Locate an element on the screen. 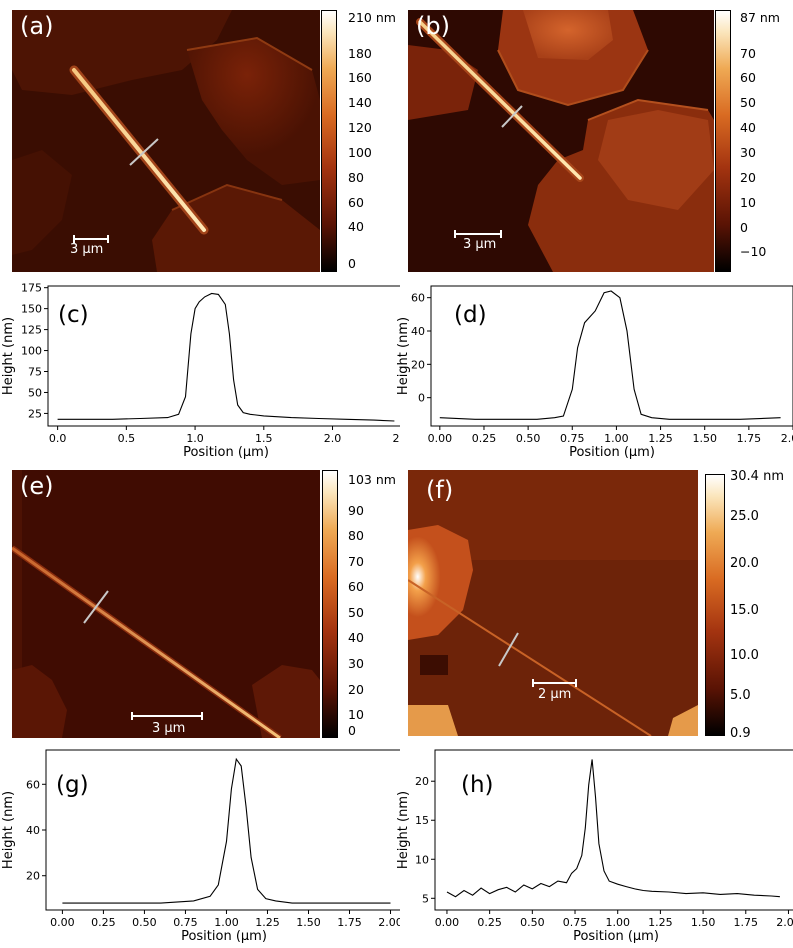 Image resolution: width=793 pixels, height=948 pixels. colorbar-tick: 120 is located at coordinates (360, 127).